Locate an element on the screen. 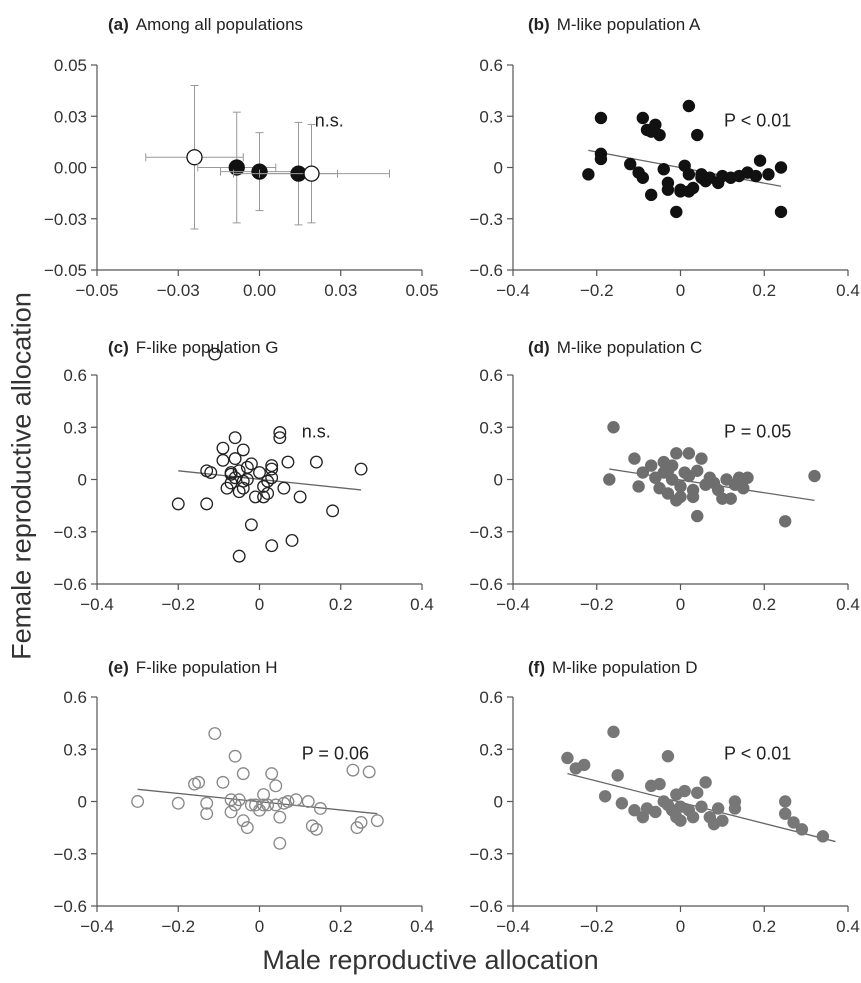 This screenshot has height=983, width=861. x-tick-label: 0.05 is located at coordinates (421, 290).